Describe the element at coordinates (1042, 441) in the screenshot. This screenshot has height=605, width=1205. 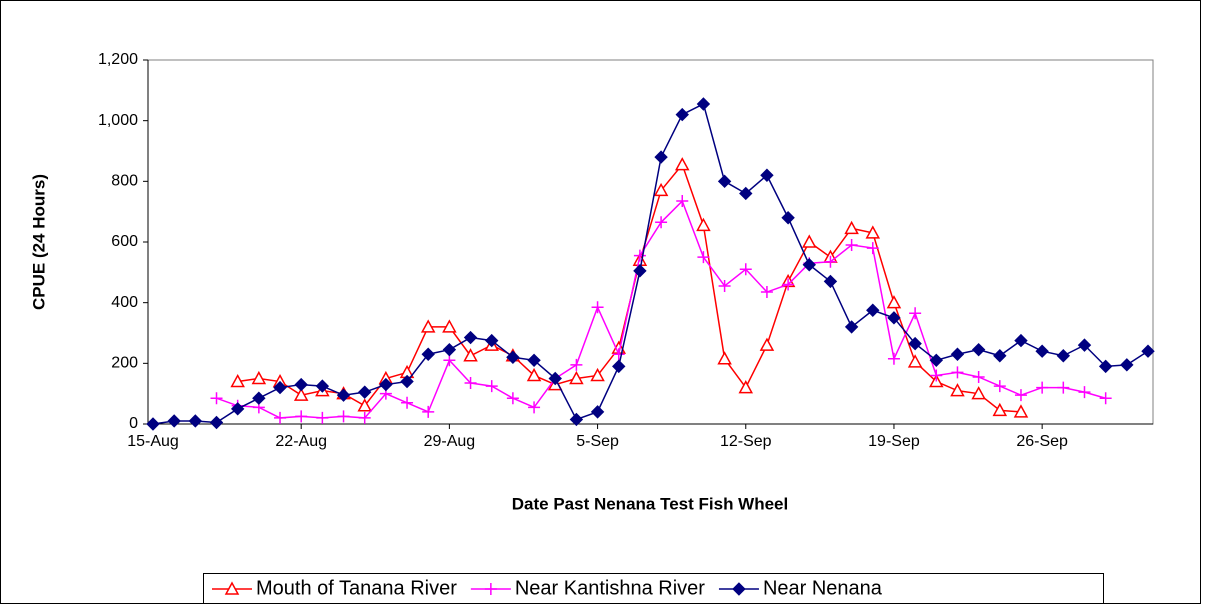
I see `x-tick-label: 26-Sep` at that location.